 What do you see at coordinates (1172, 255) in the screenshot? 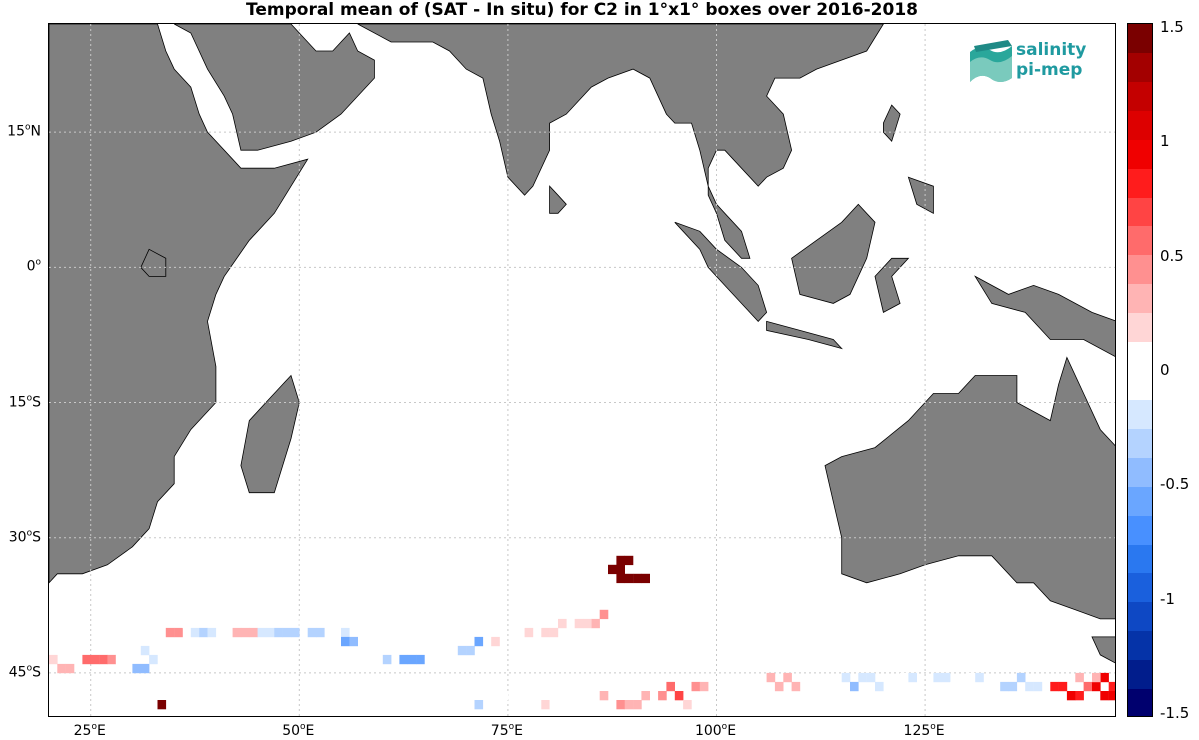
I see `colorbar-tick-label: 0.5` at bounding box center [1172, 255].